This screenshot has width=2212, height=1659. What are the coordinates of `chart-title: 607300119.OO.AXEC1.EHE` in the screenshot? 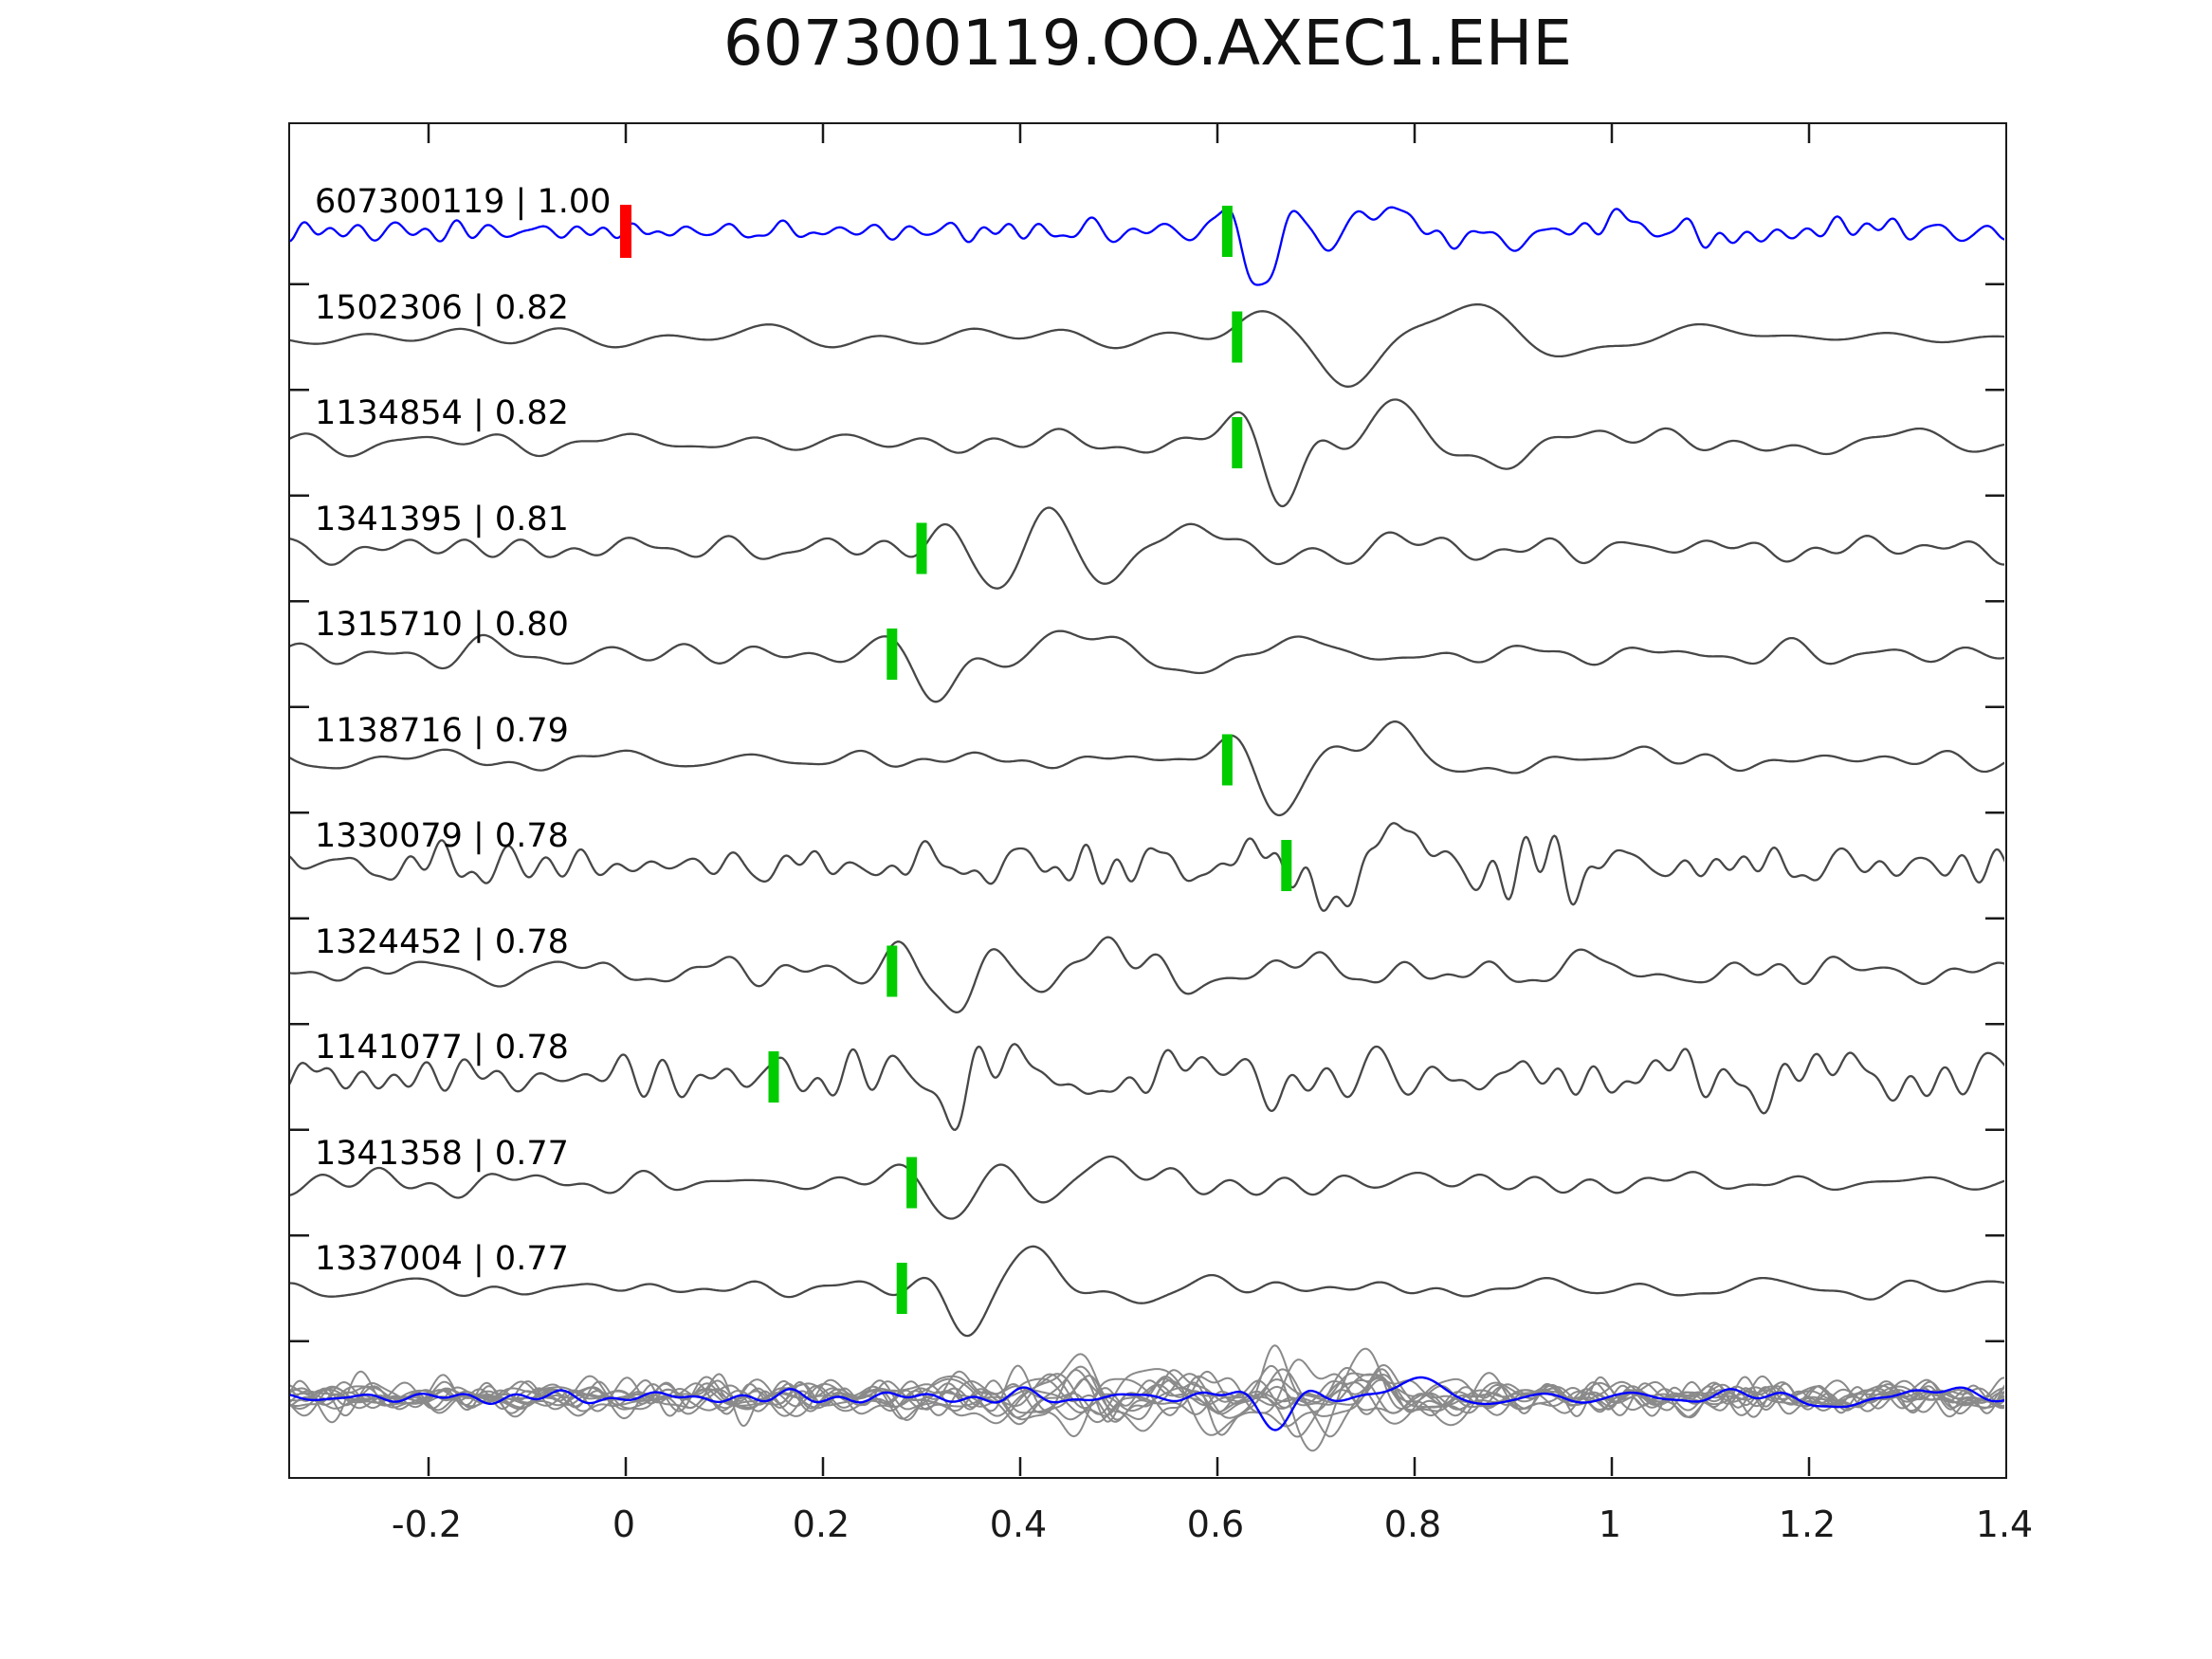 It's located at (1147, 43).